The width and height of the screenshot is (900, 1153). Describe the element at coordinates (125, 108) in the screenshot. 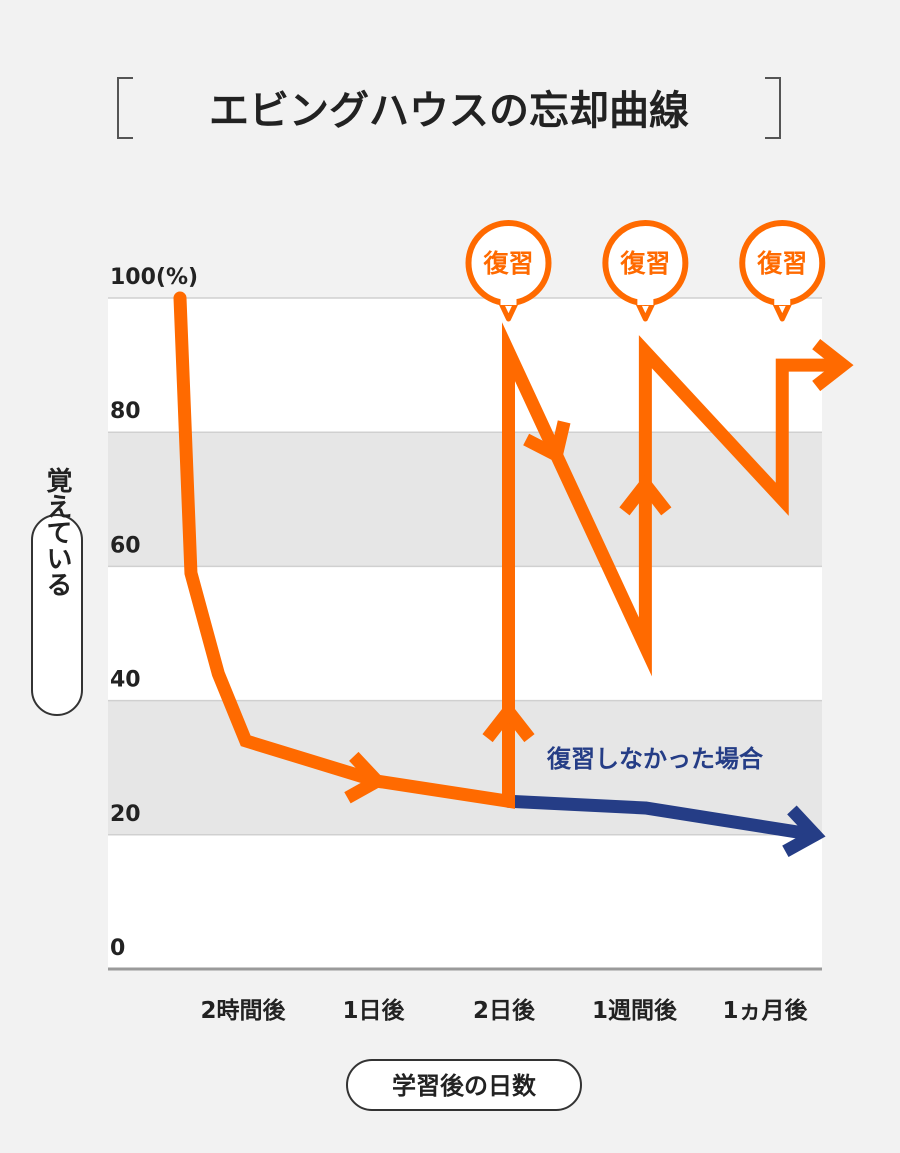

I see `title-bracket-left` at that location.